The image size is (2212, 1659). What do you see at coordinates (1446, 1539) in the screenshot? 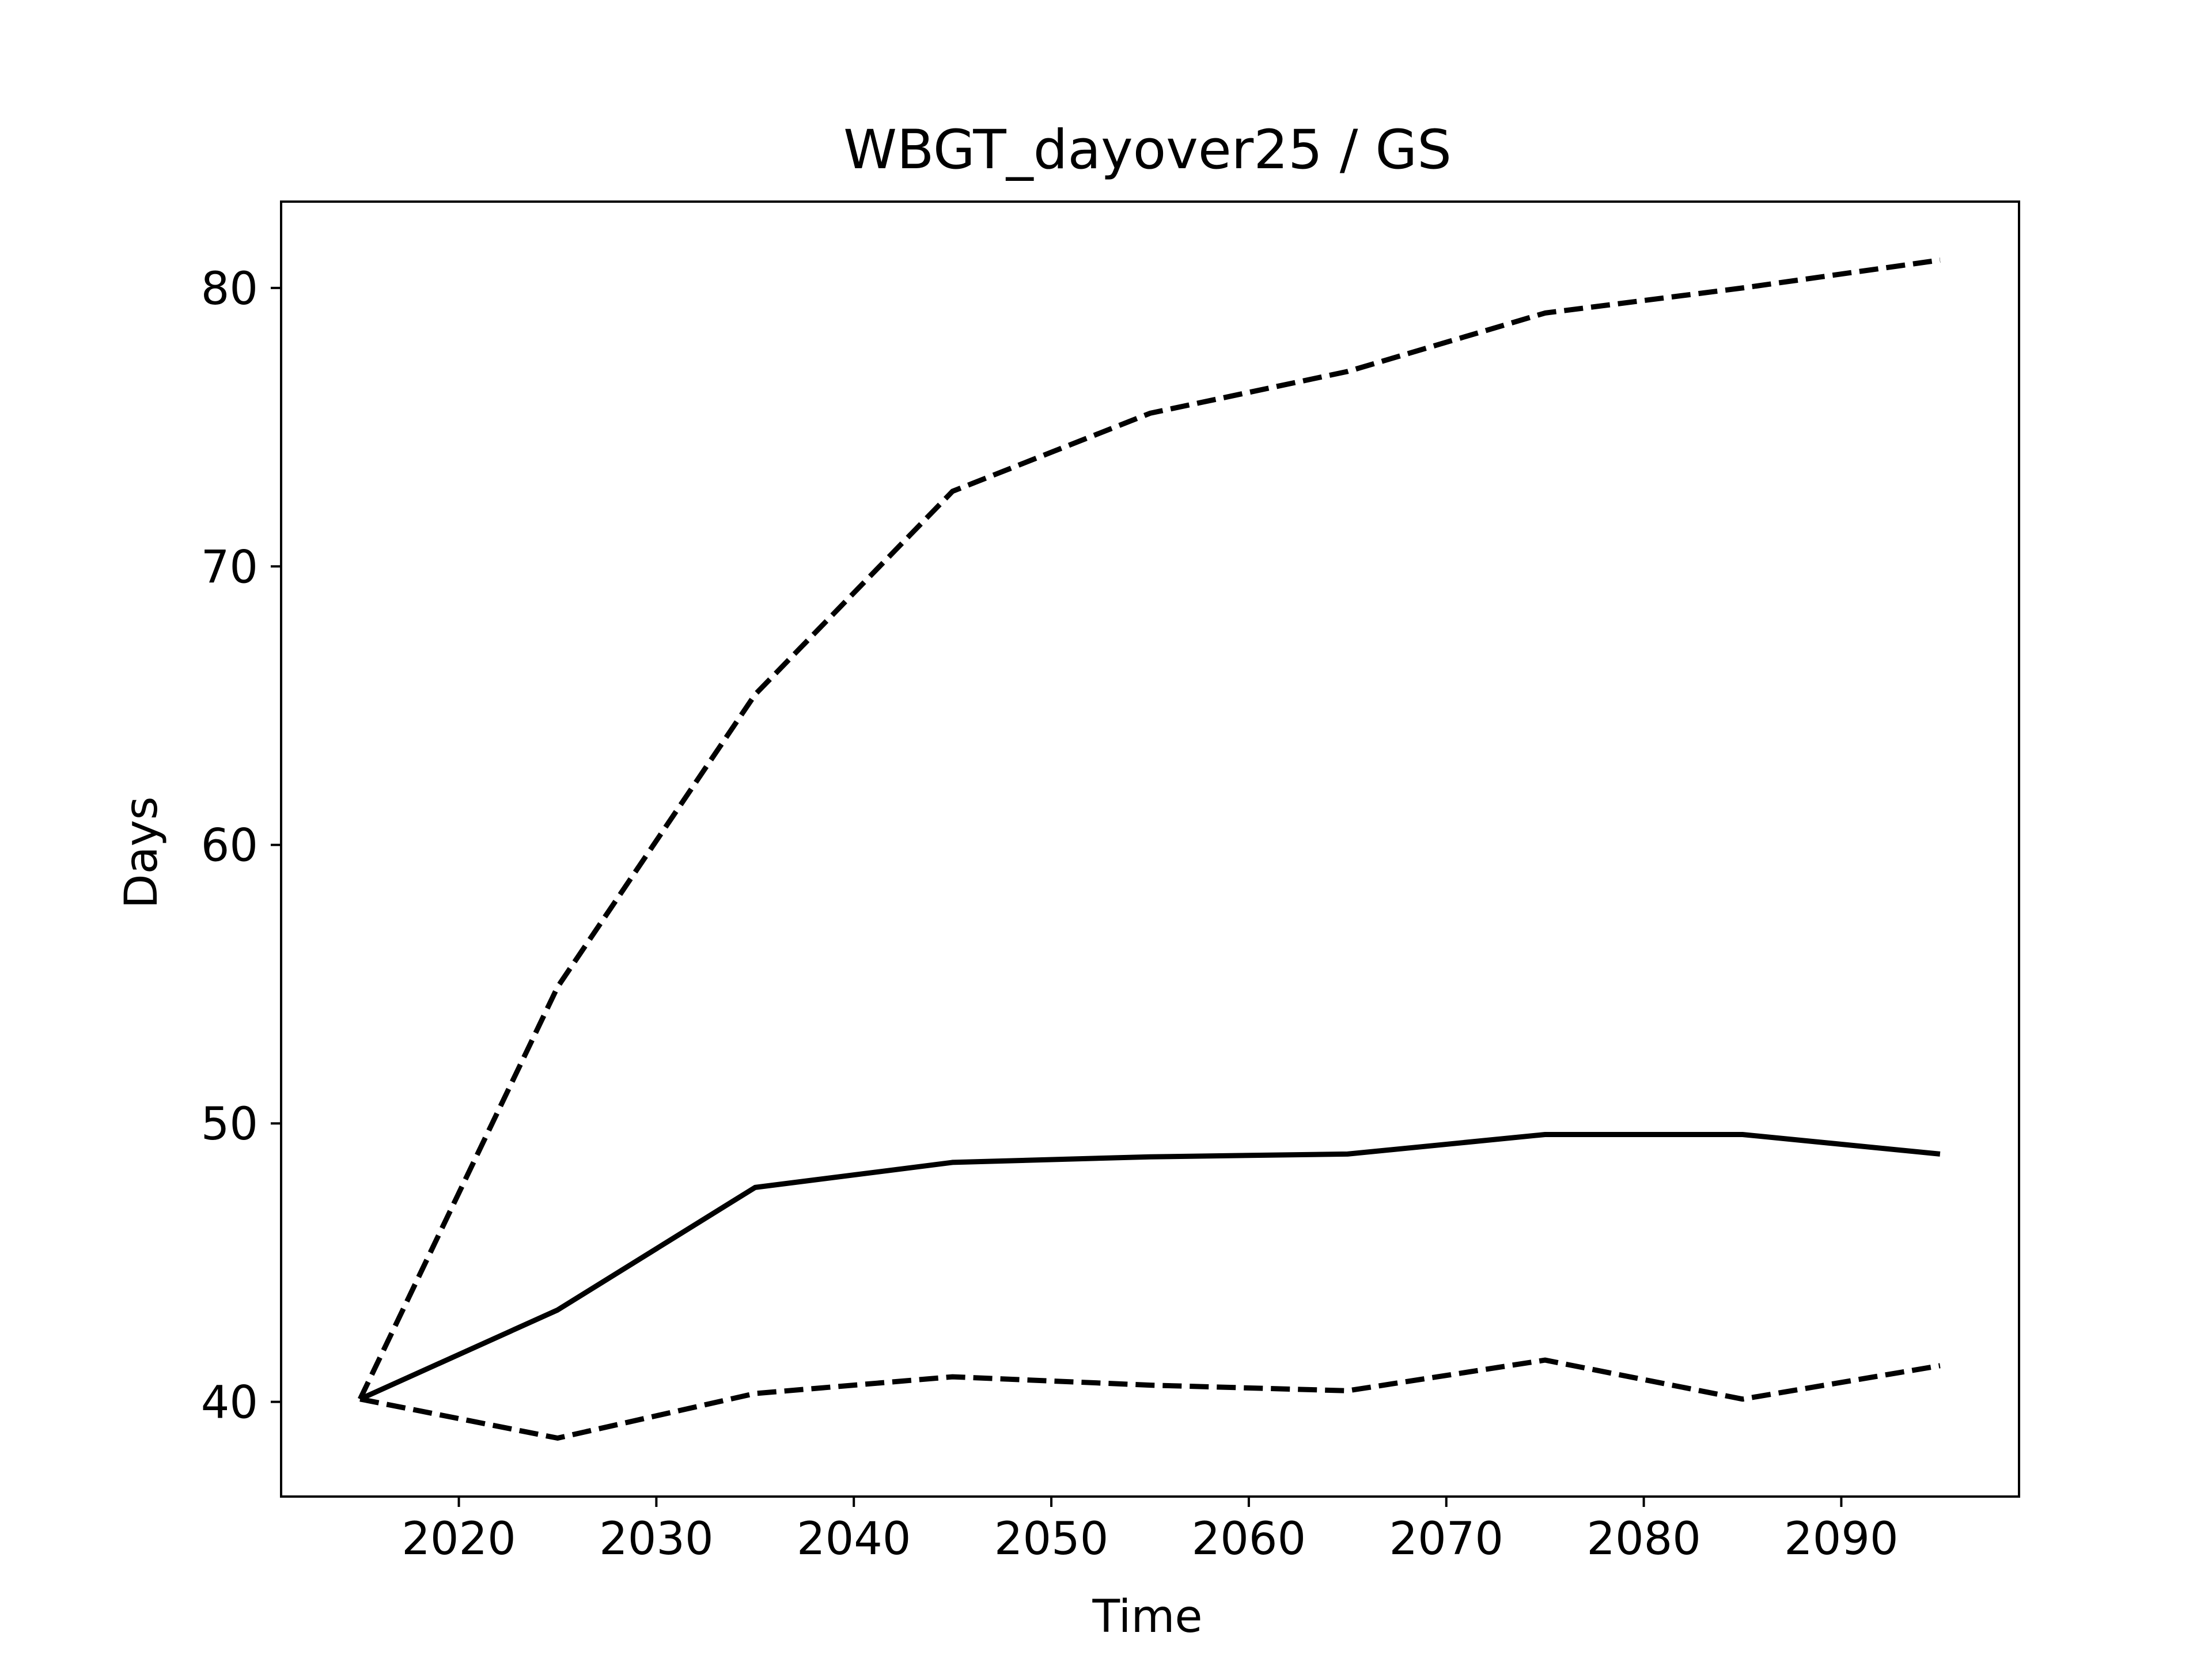
I see `x-tick-label: 2070` at bounding box center [1446, 1539].